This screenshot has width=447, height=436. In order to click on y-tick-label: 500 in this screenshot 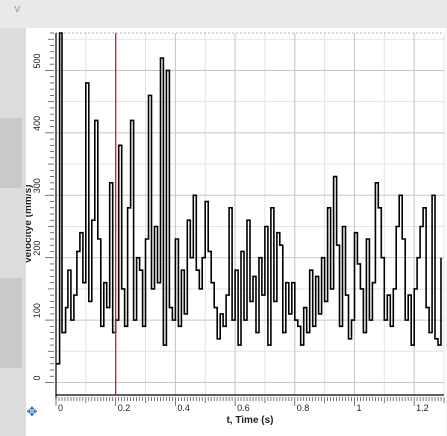, I will do `click(37, 60)`.